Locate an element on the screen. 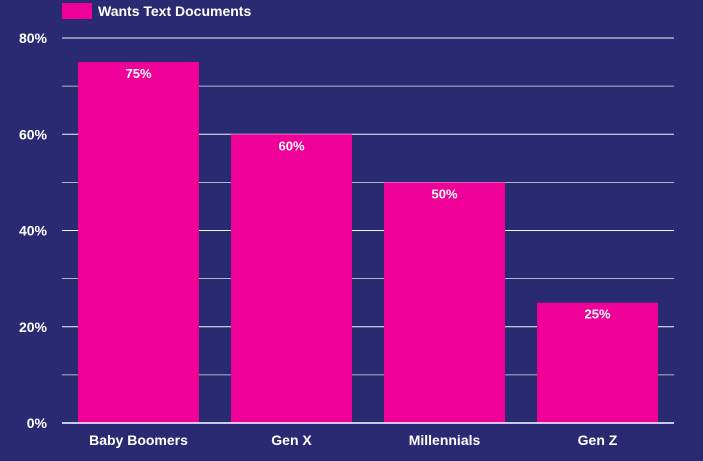  x-tick-label: Gen X is located at coordinates (291, 440).